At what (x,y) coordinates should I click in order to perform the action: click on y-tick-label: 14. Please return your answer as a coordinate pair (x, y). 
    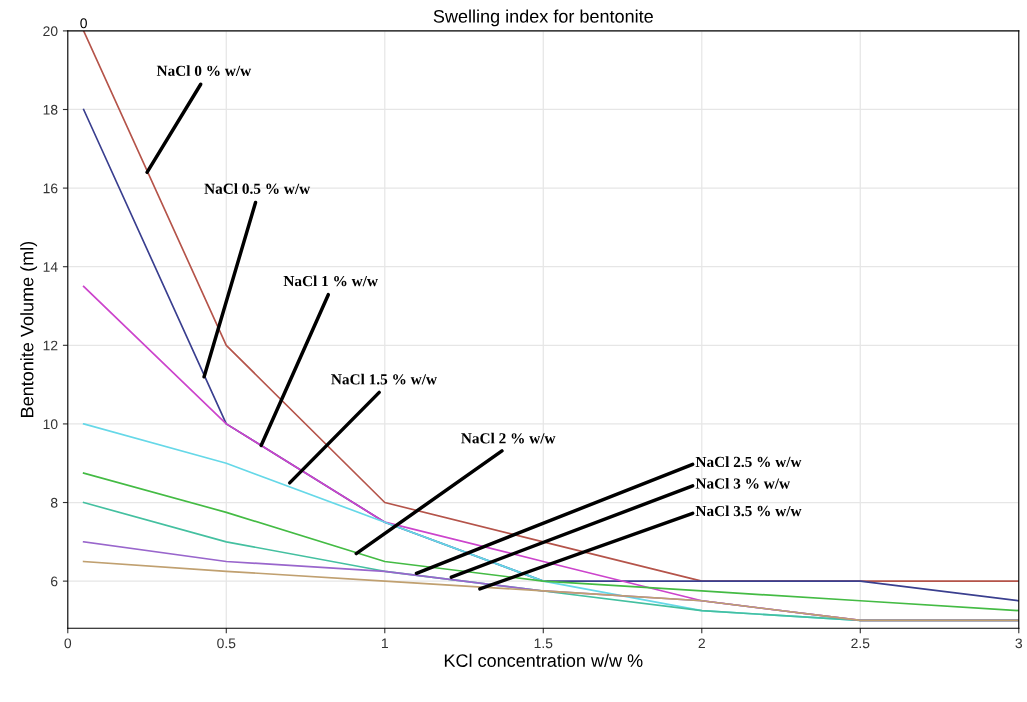
    Looking at the image, I should click on (50, 267).